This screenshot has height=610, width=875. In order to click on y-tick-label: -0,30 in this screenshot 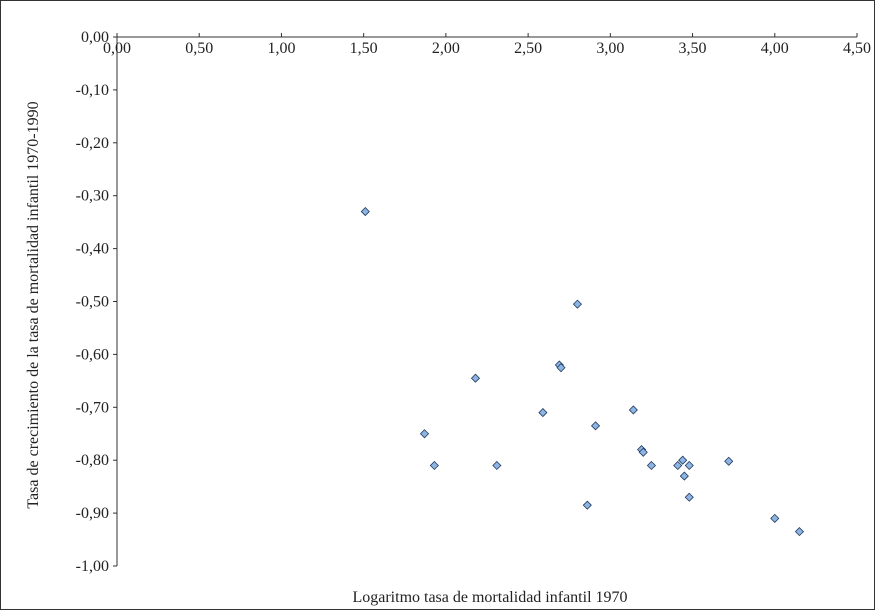, I will do `click(92, 196)`.